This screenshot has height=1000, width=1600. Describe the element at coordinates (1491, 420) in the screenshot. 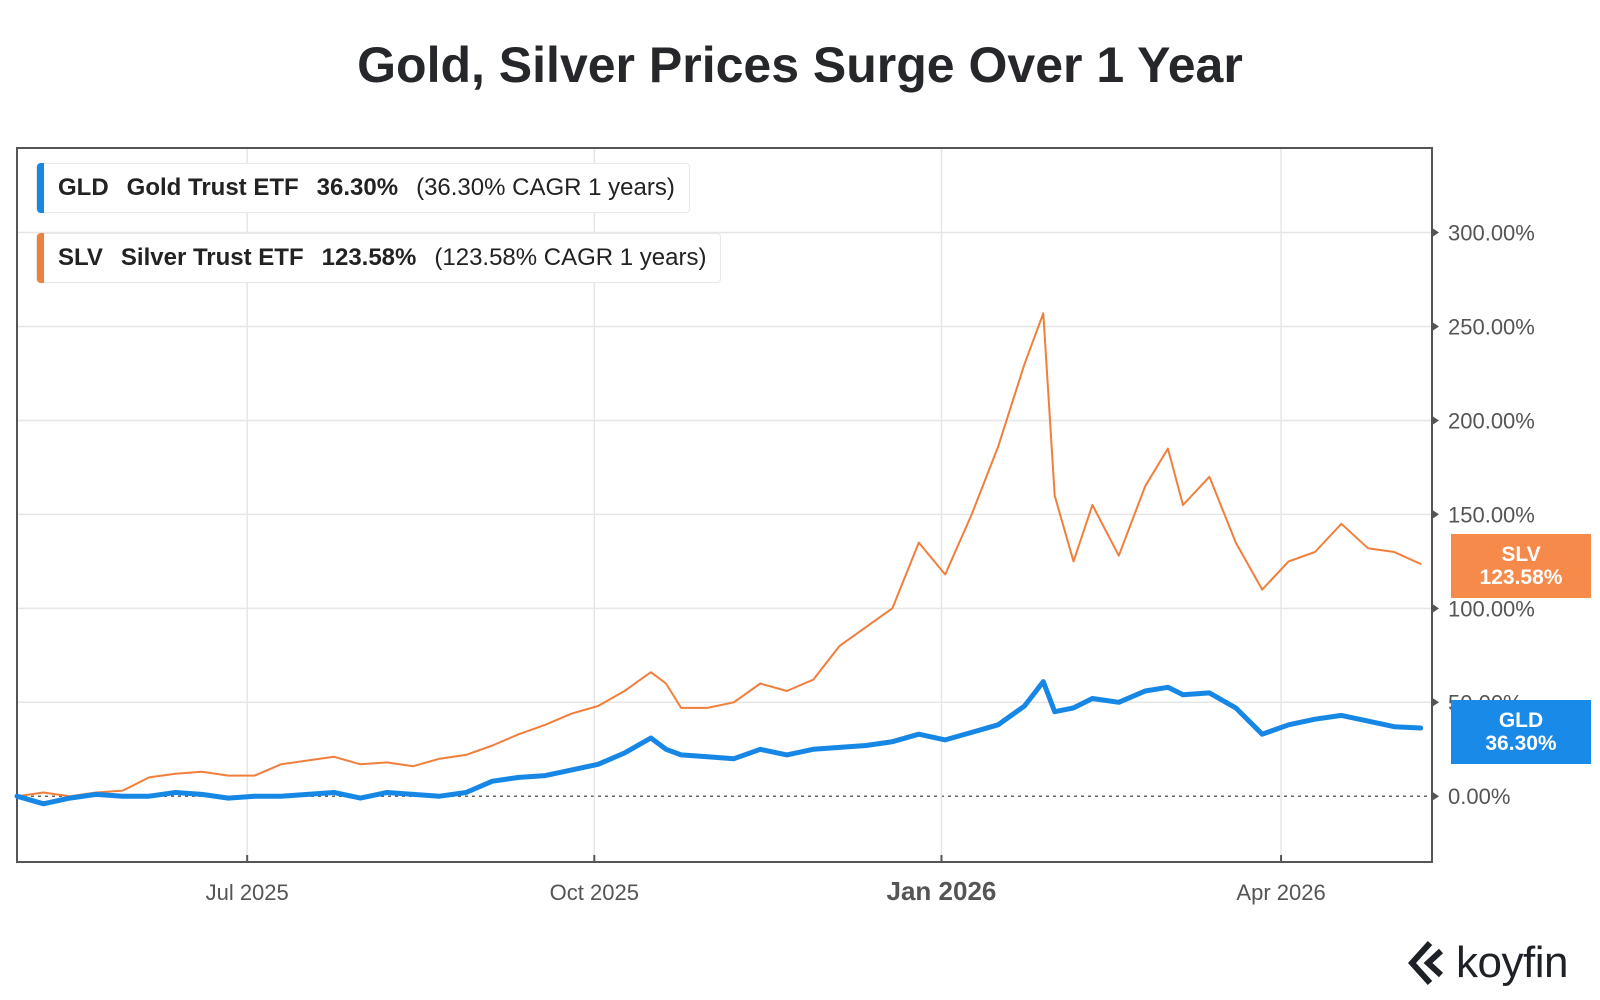

I see `y-tick-label: 200.00%` at that location.